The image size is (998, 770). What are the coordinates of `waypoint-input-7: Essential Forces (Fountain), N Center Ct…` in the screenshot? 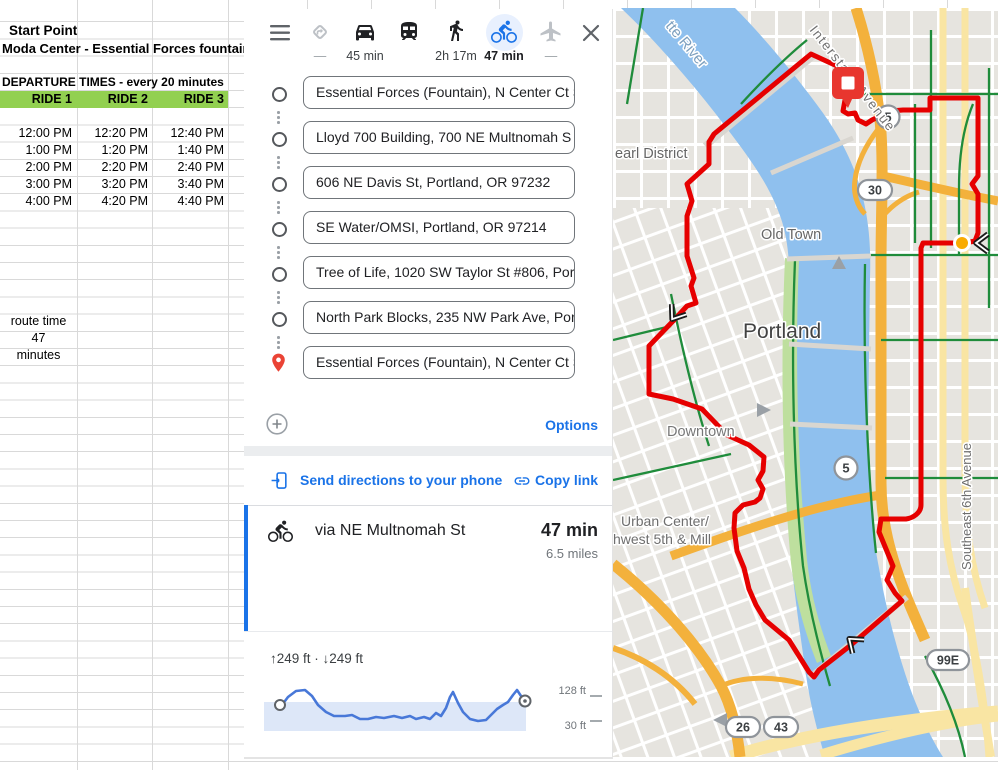 It's located at (439, 362).